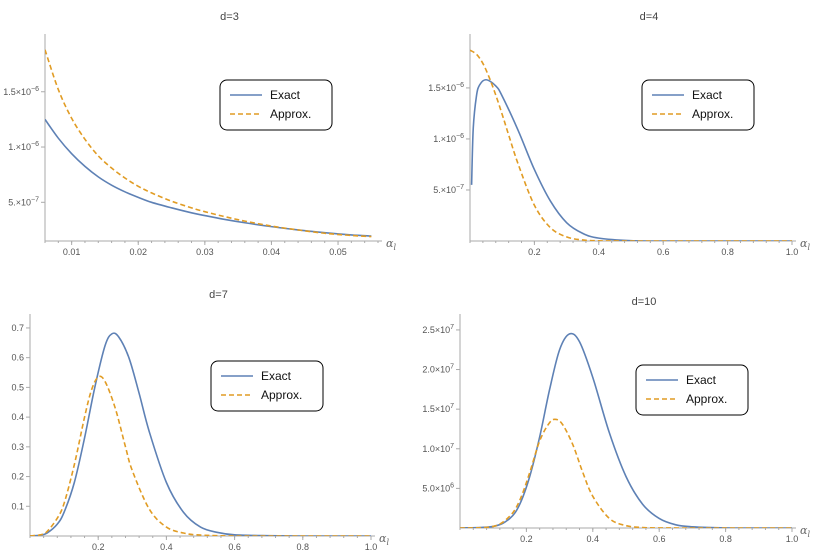 Image resolution: width=817 pixels, height=555 pixels. Describe the element at coordinates (17, 387) in the screenshot. I see `y-tick-label: 0.5` at that location.